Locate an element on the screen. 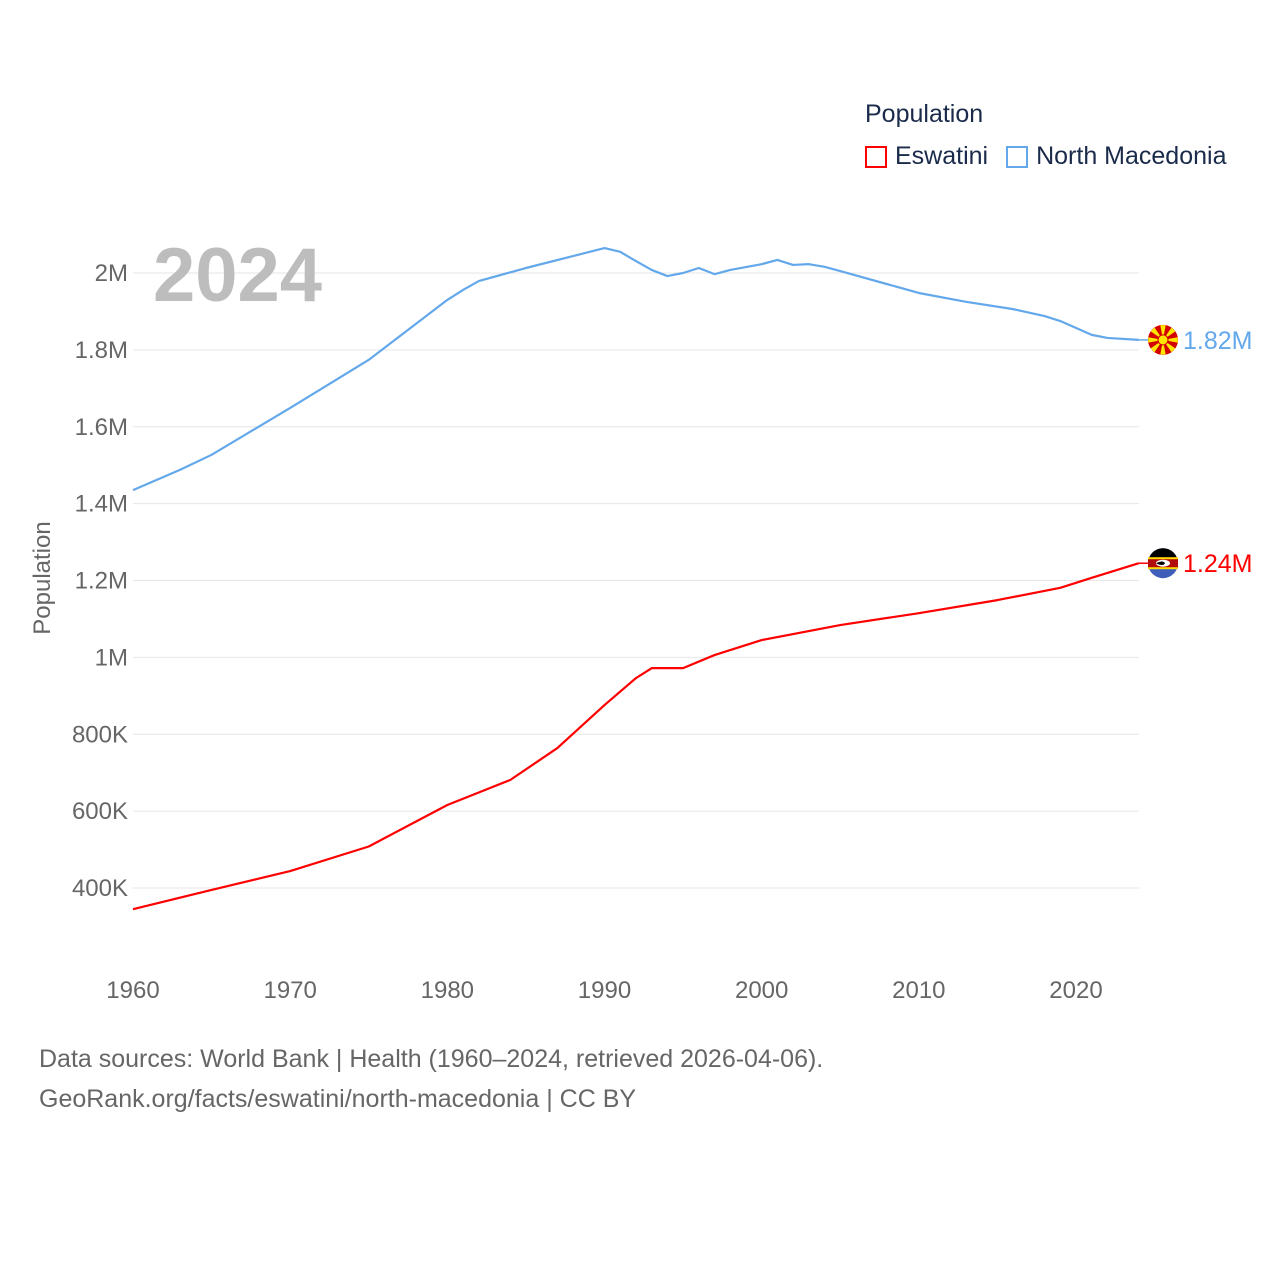  x-tick-label: 2020 is located at coordinates (1075, 990).